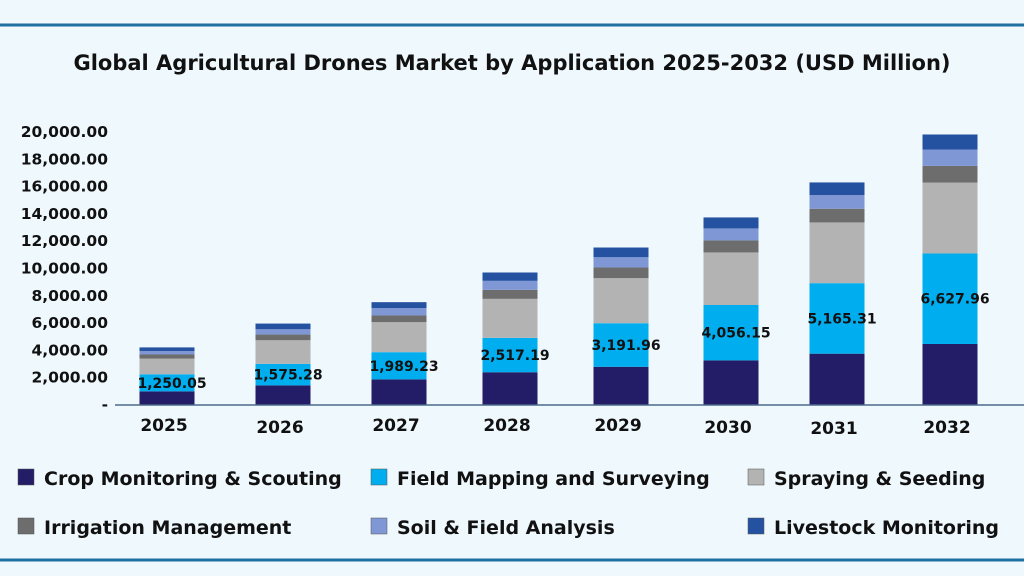 The image size is (1024, 576). I want to click on bar-segment-field-mapping-and-surveying-2030, so click(731, 332).